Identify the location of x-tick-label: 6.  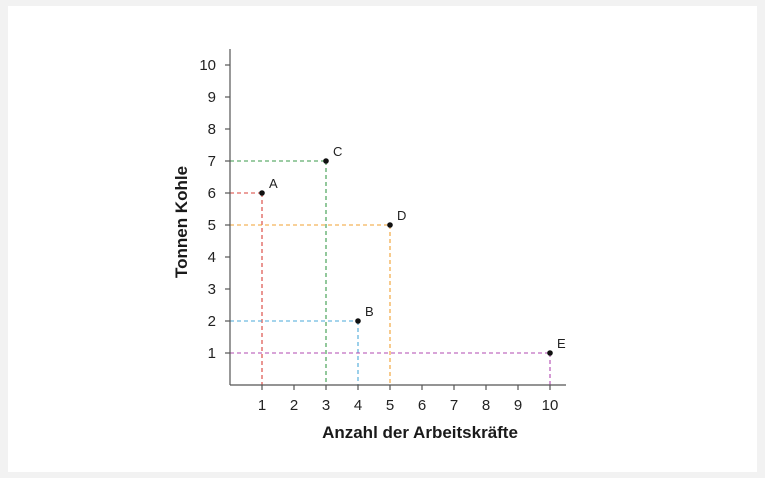
(422, 405).